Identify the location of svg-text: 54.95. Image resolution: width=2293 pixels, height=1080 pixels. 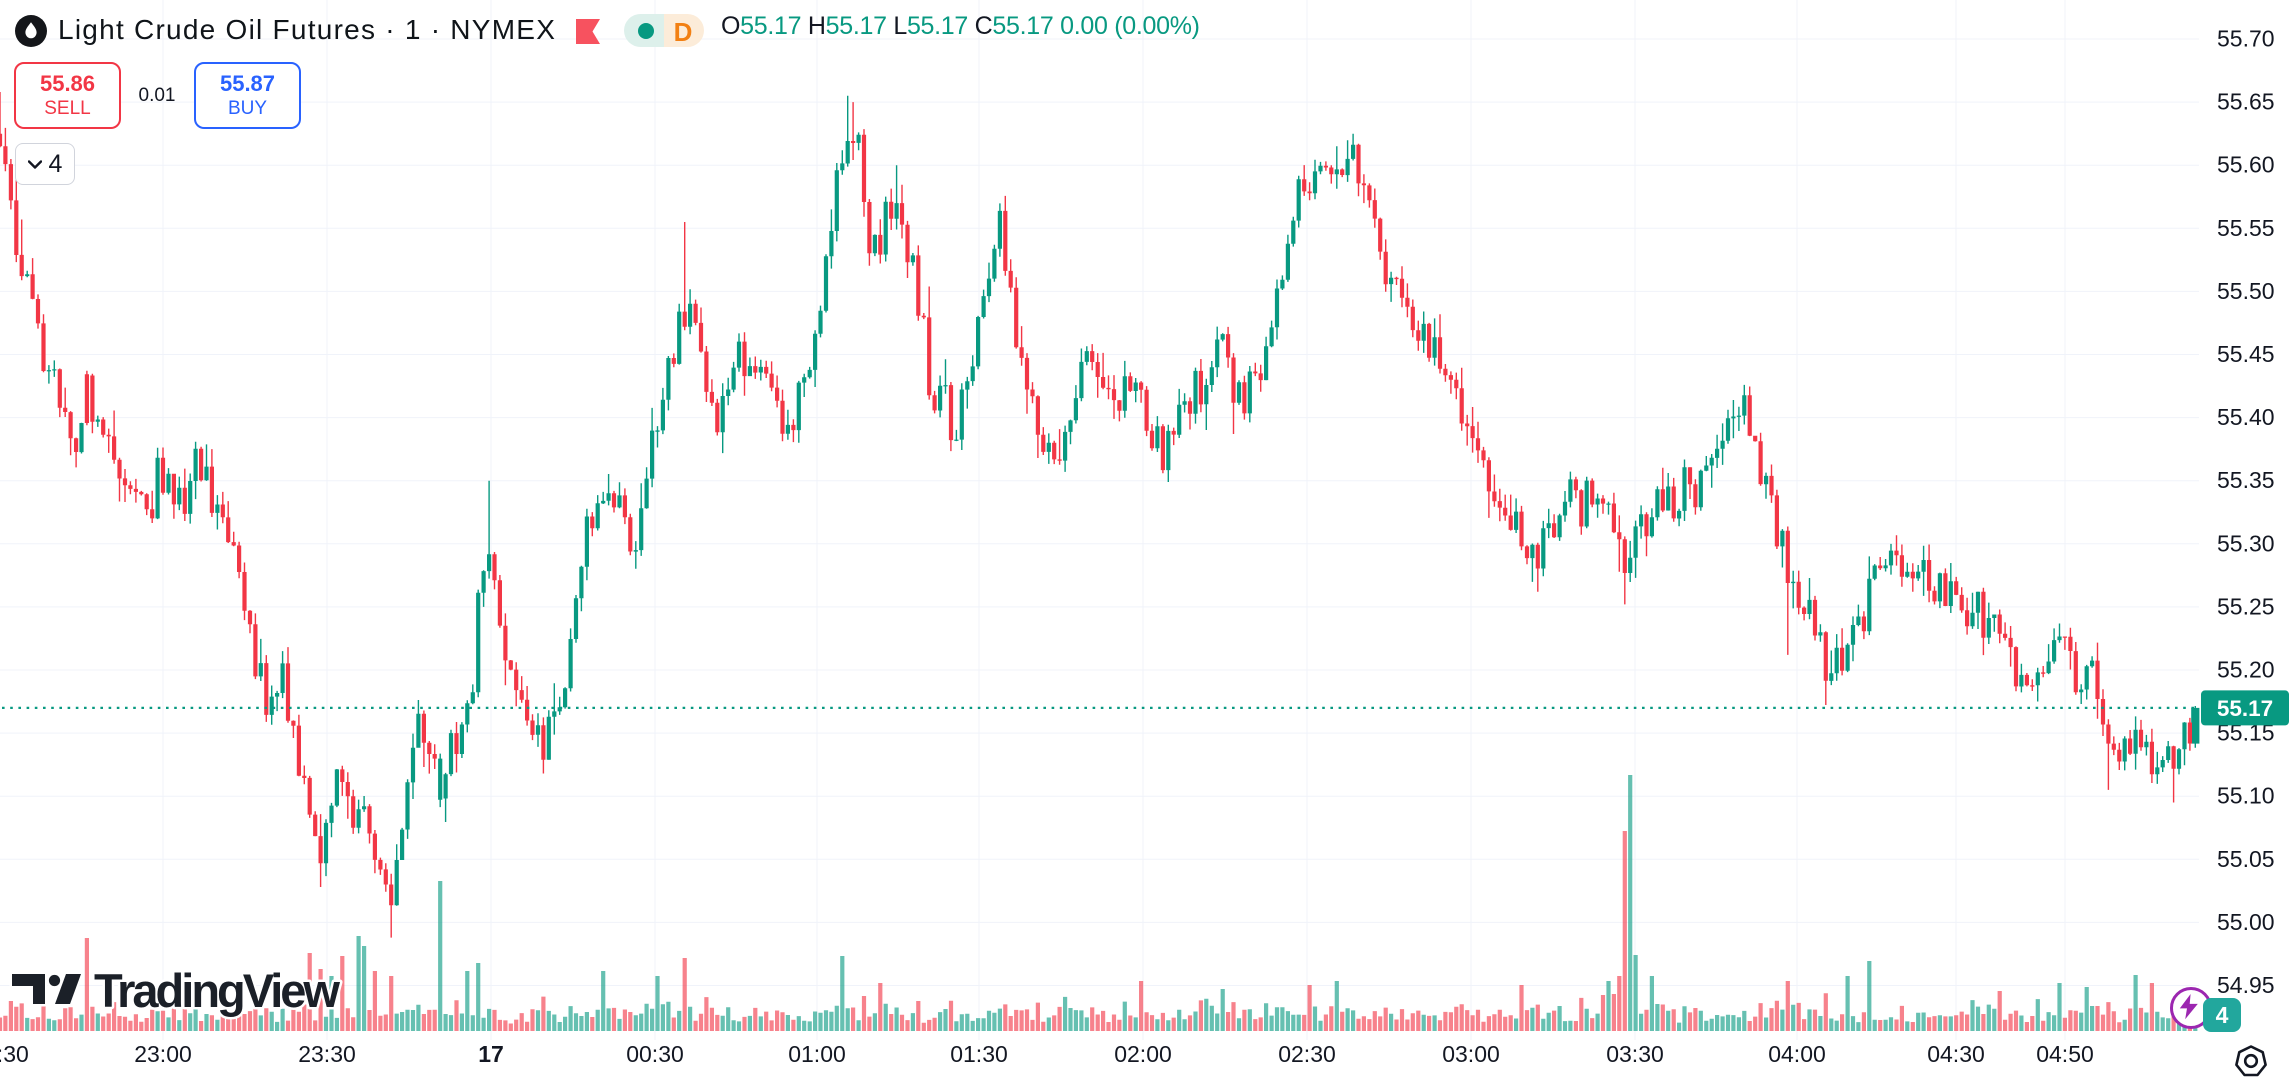
(2246, 985).